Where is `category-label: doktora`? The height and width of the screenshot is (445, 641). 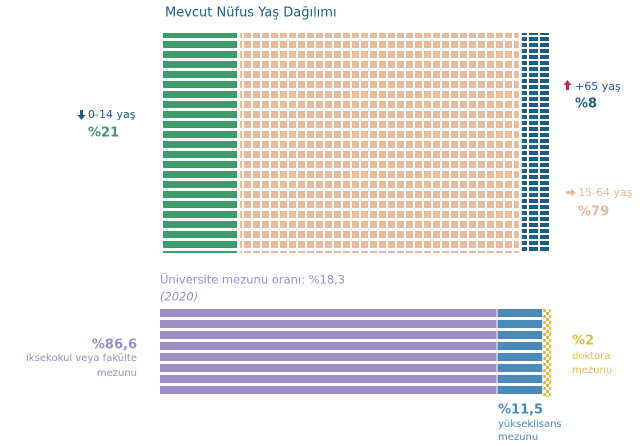 category-label: doktora is located at coordinates (591, 356).